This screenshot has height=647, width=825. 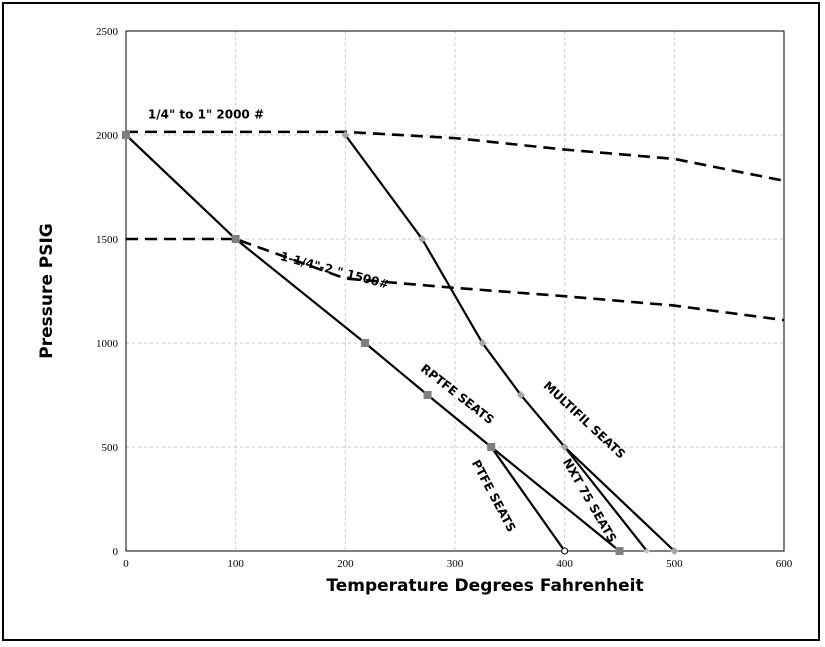 What do you see at coordinates (235, 564) in the screenshot?
I see `x-tick-label: 100` at bounding box center [235, 564].